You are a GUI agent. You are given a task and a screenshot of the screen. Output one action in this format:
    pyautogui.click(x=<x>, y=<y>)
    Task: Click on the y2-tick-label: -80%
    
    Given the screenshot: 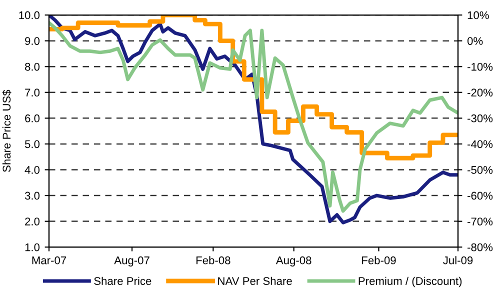 What is the action you would take?
    pyautogui.click(x=480, y=247)
    